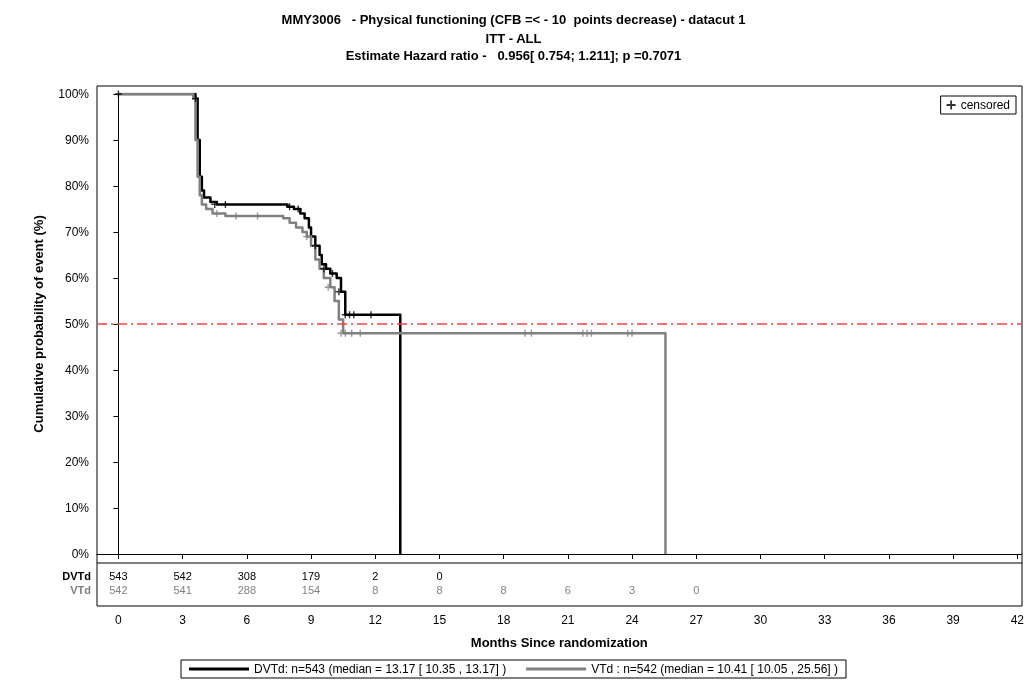 The image size is (1027, 688). I want to click on x-tick-label: 36, so click(889, 620).